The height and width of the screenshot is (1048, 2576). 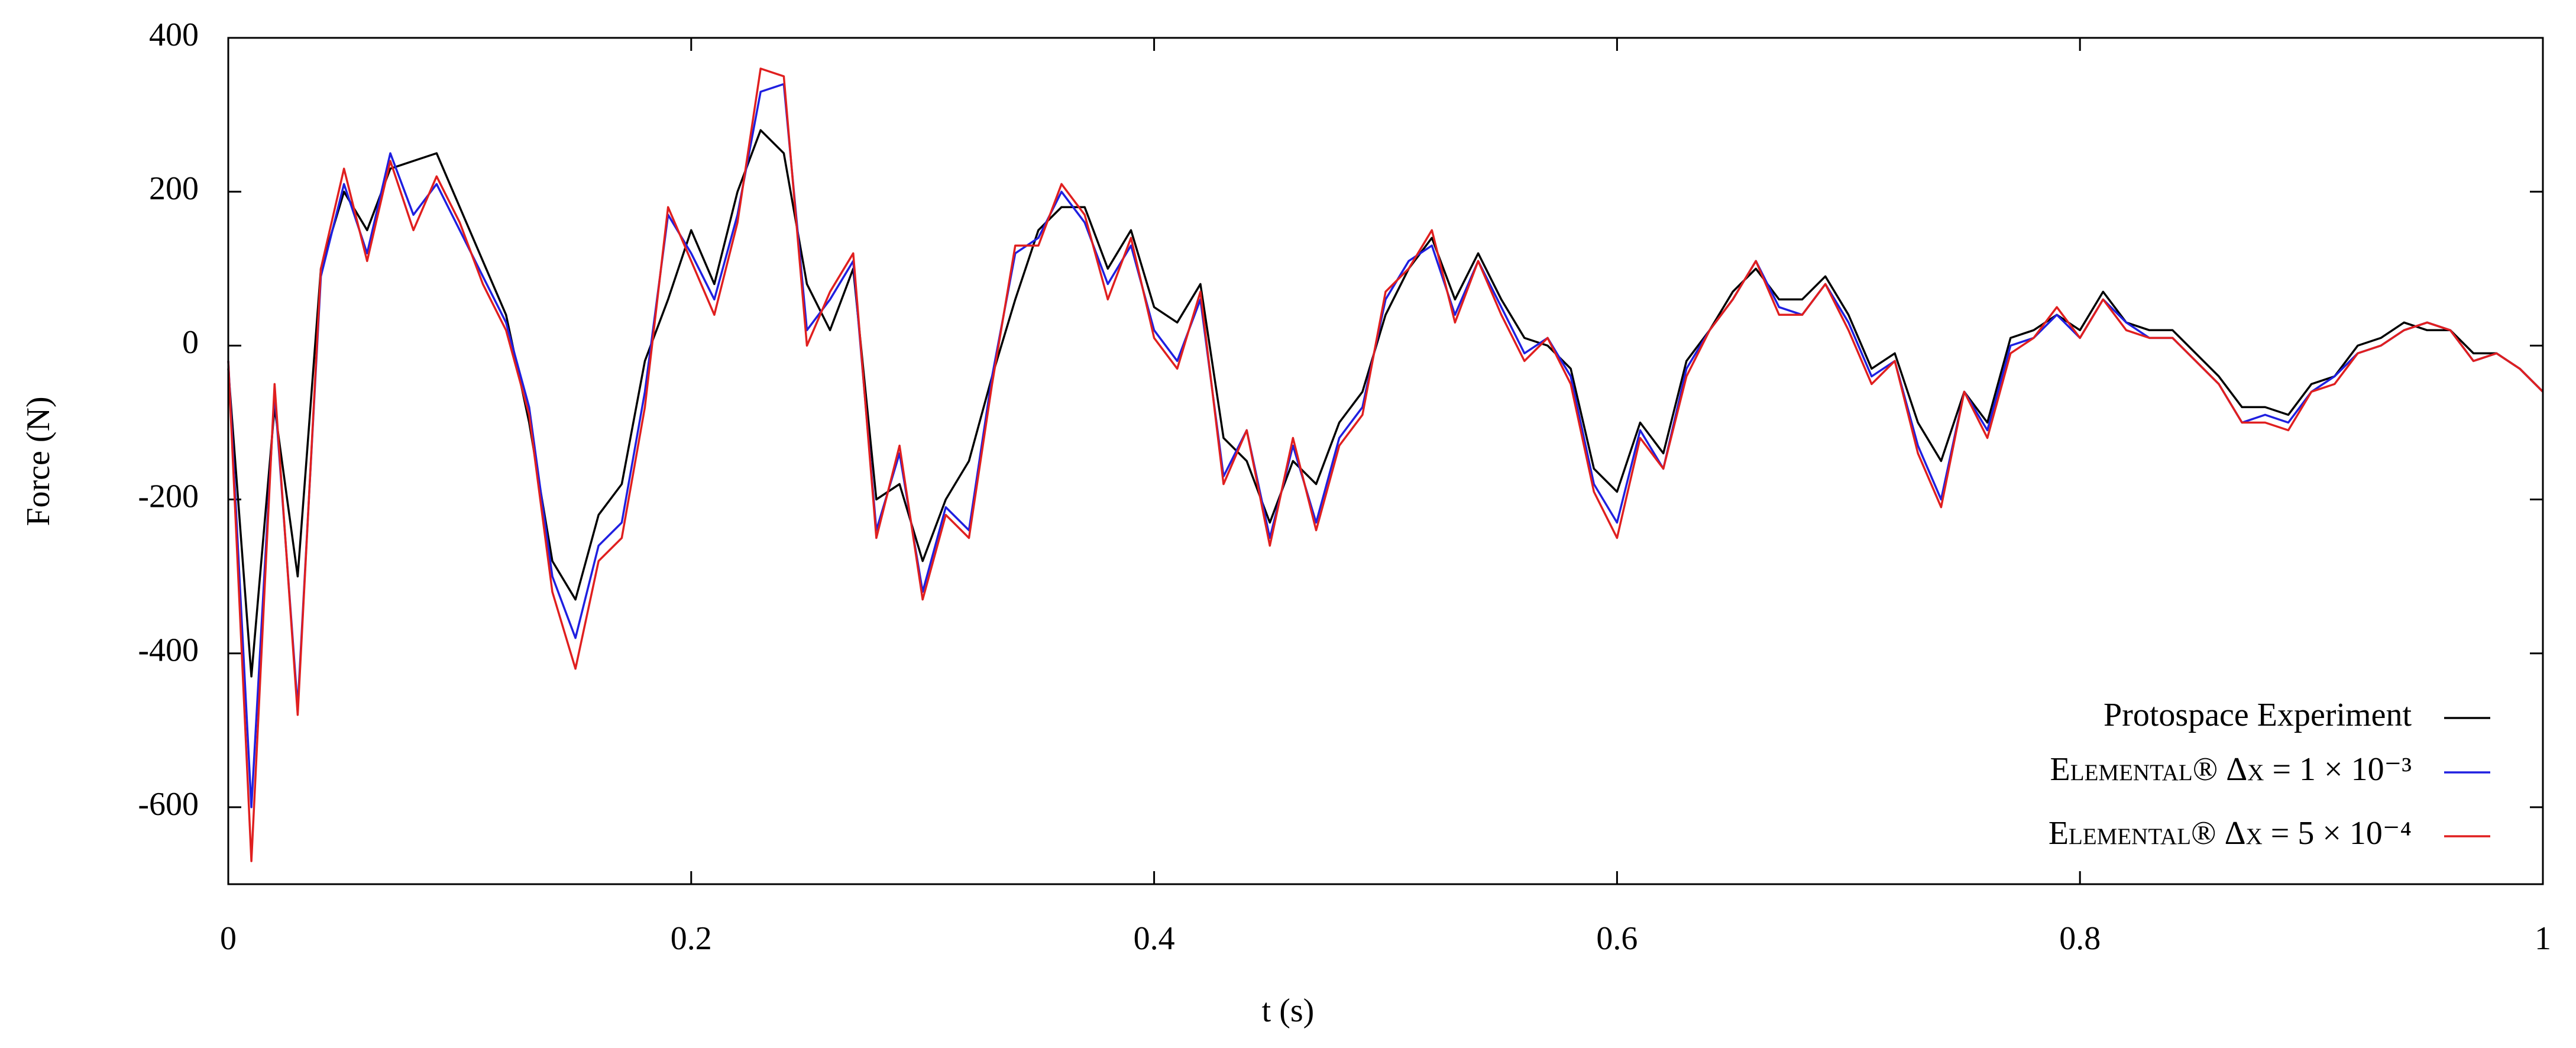 I want to click on y-tick-label: -200, so click(x=169, y=496).